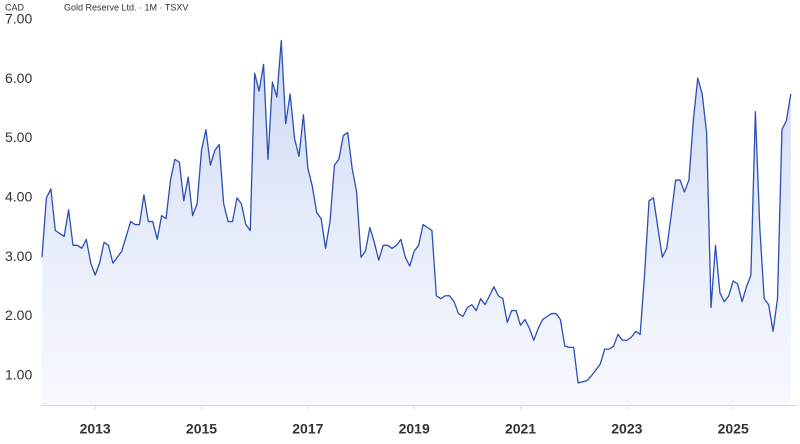 This screenshot has height=444, width=800. I want to click on y-tick-label: 1.00, so click(18, 375).